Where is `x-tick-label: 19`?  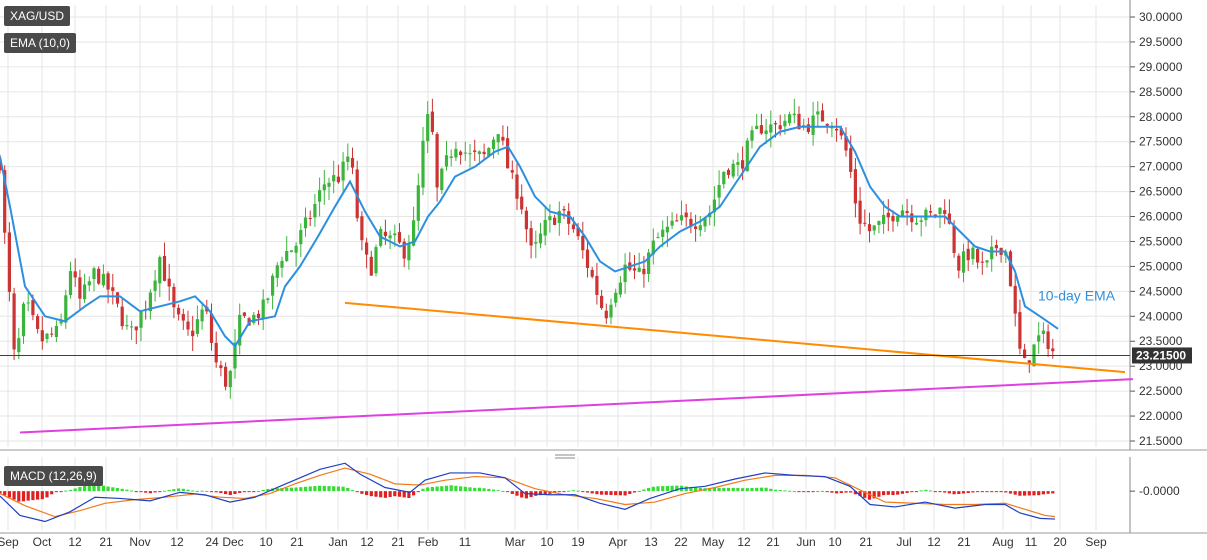 x-tick-label: 19 is located at coordinates (578, 542).